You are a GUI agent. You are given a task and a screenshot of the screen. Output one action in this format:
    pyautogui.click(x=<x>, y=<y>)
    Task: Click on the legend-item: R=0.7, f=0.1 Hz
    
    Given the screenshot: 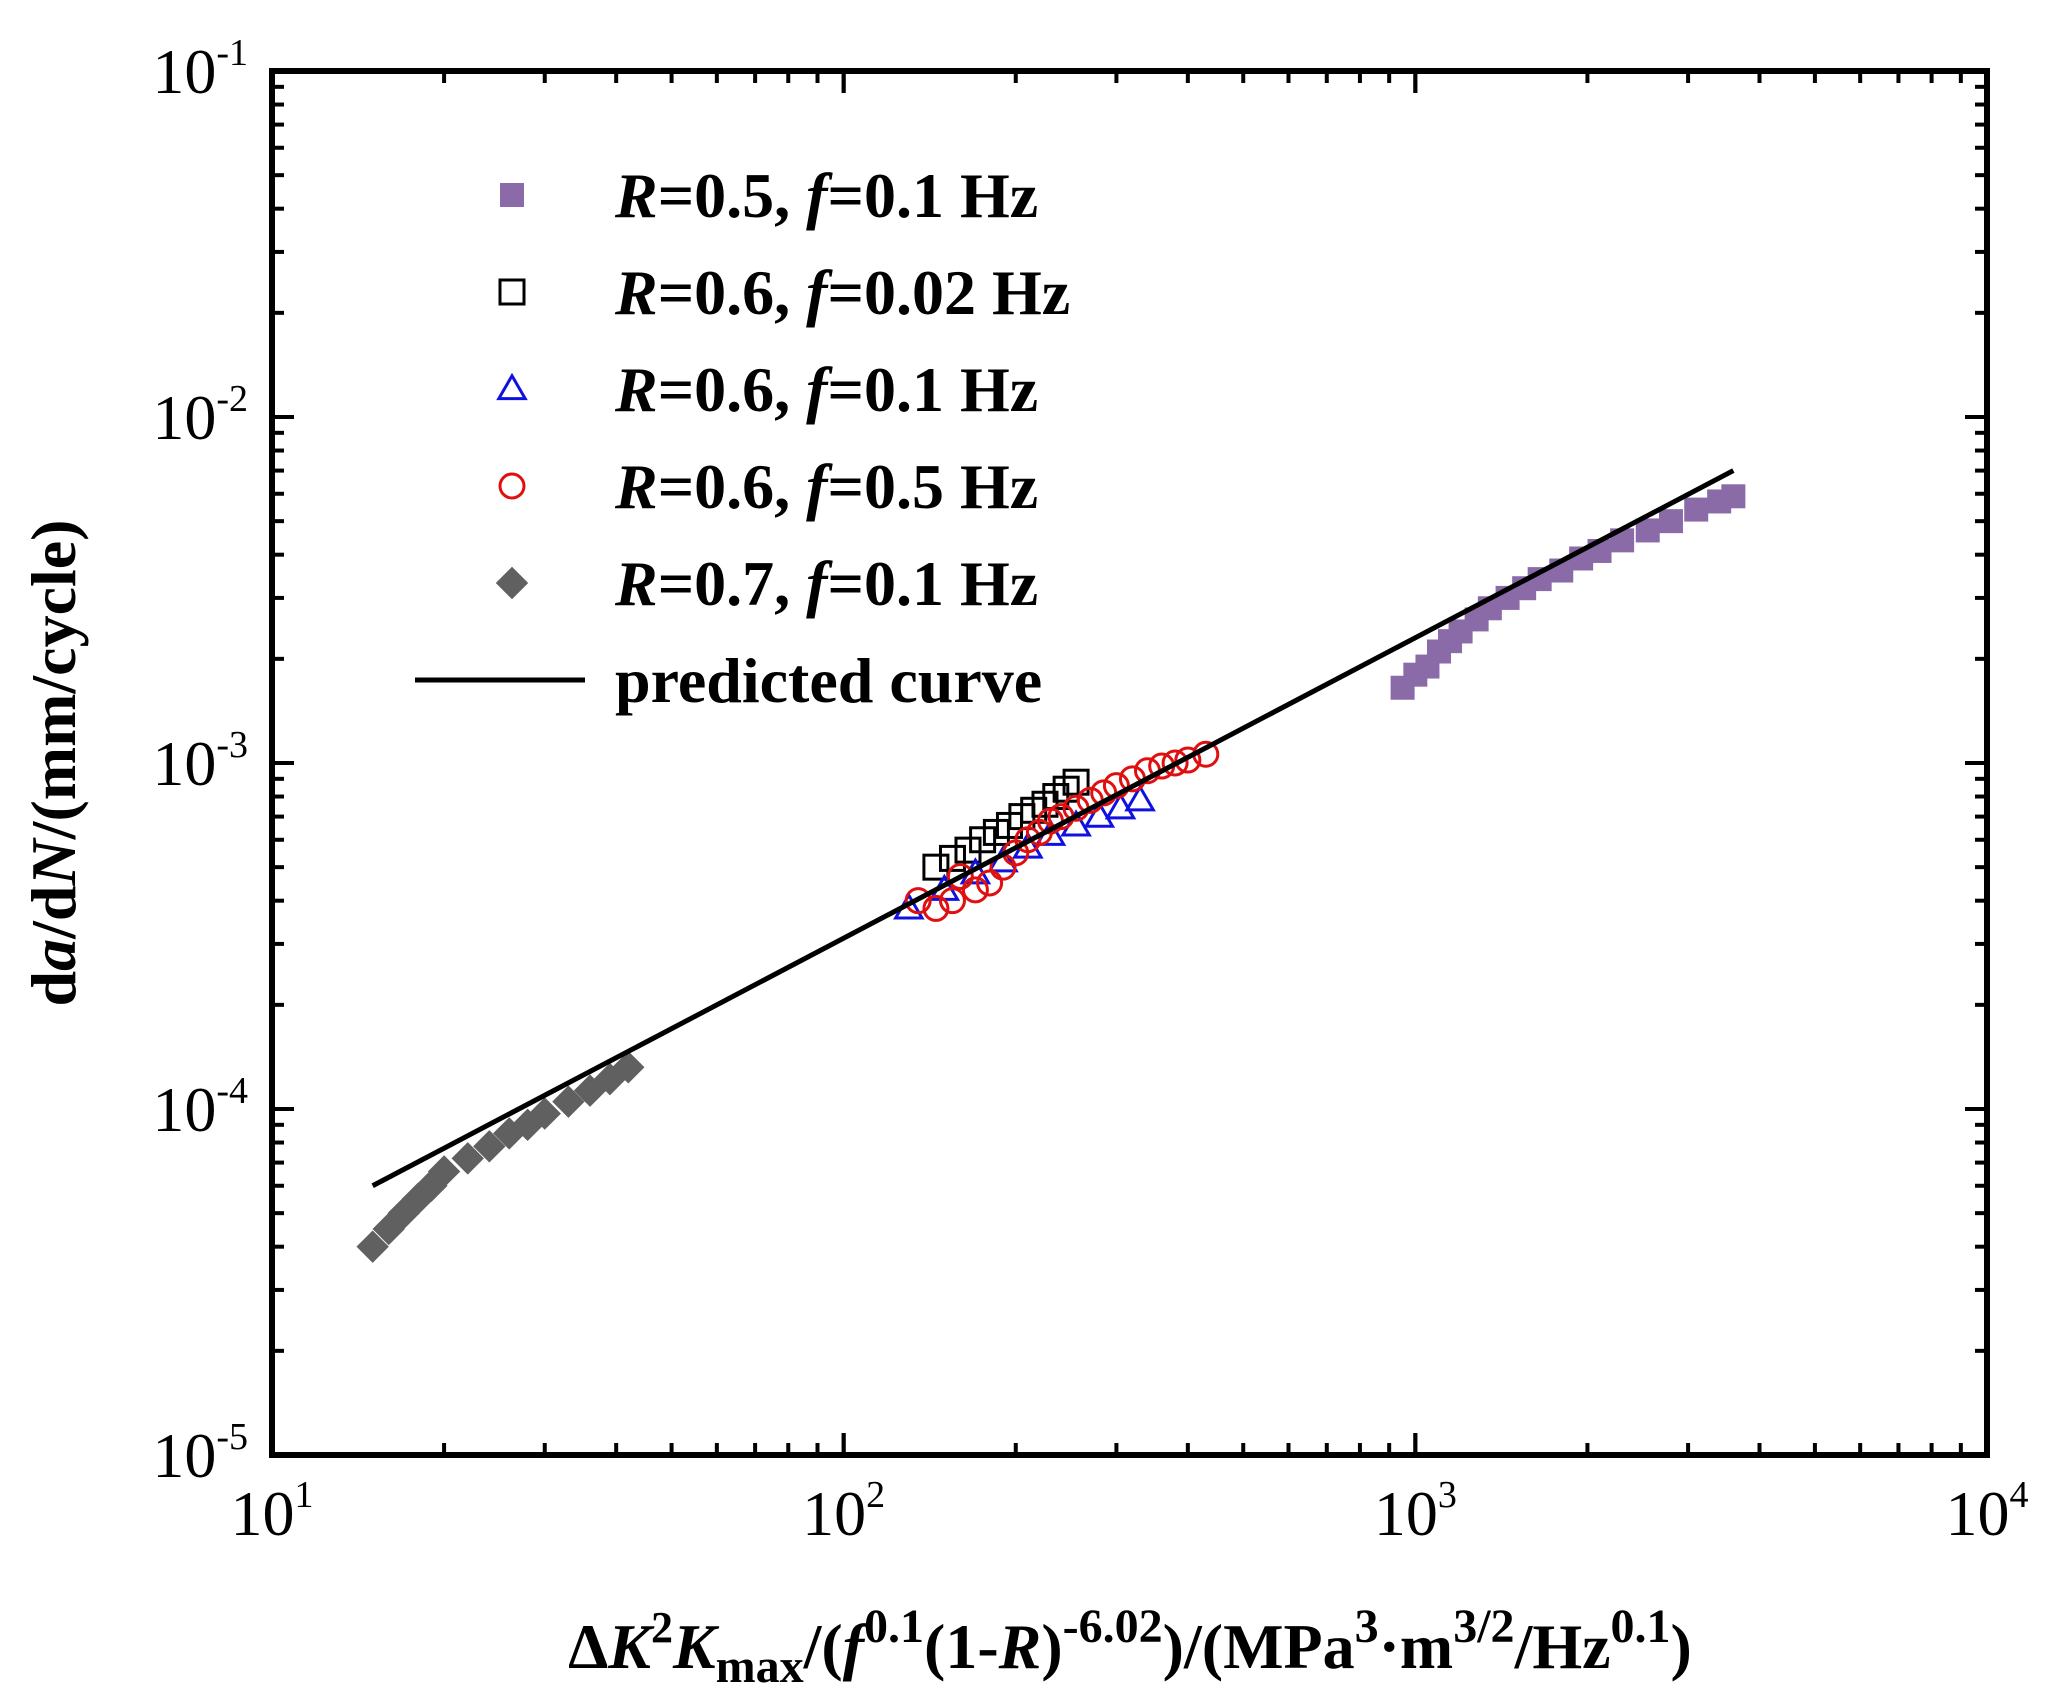 What is the action you would take?
    pyautogui.click(x=766, y=583)
    